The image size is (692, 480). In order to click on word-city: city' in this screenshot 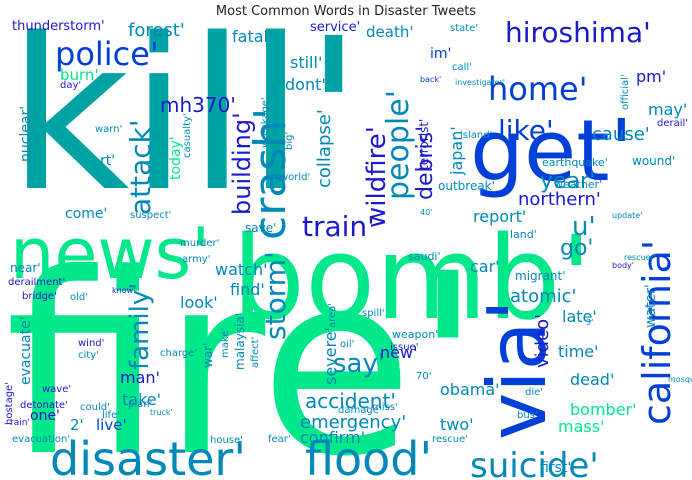, I will do `click(88, 355)`.